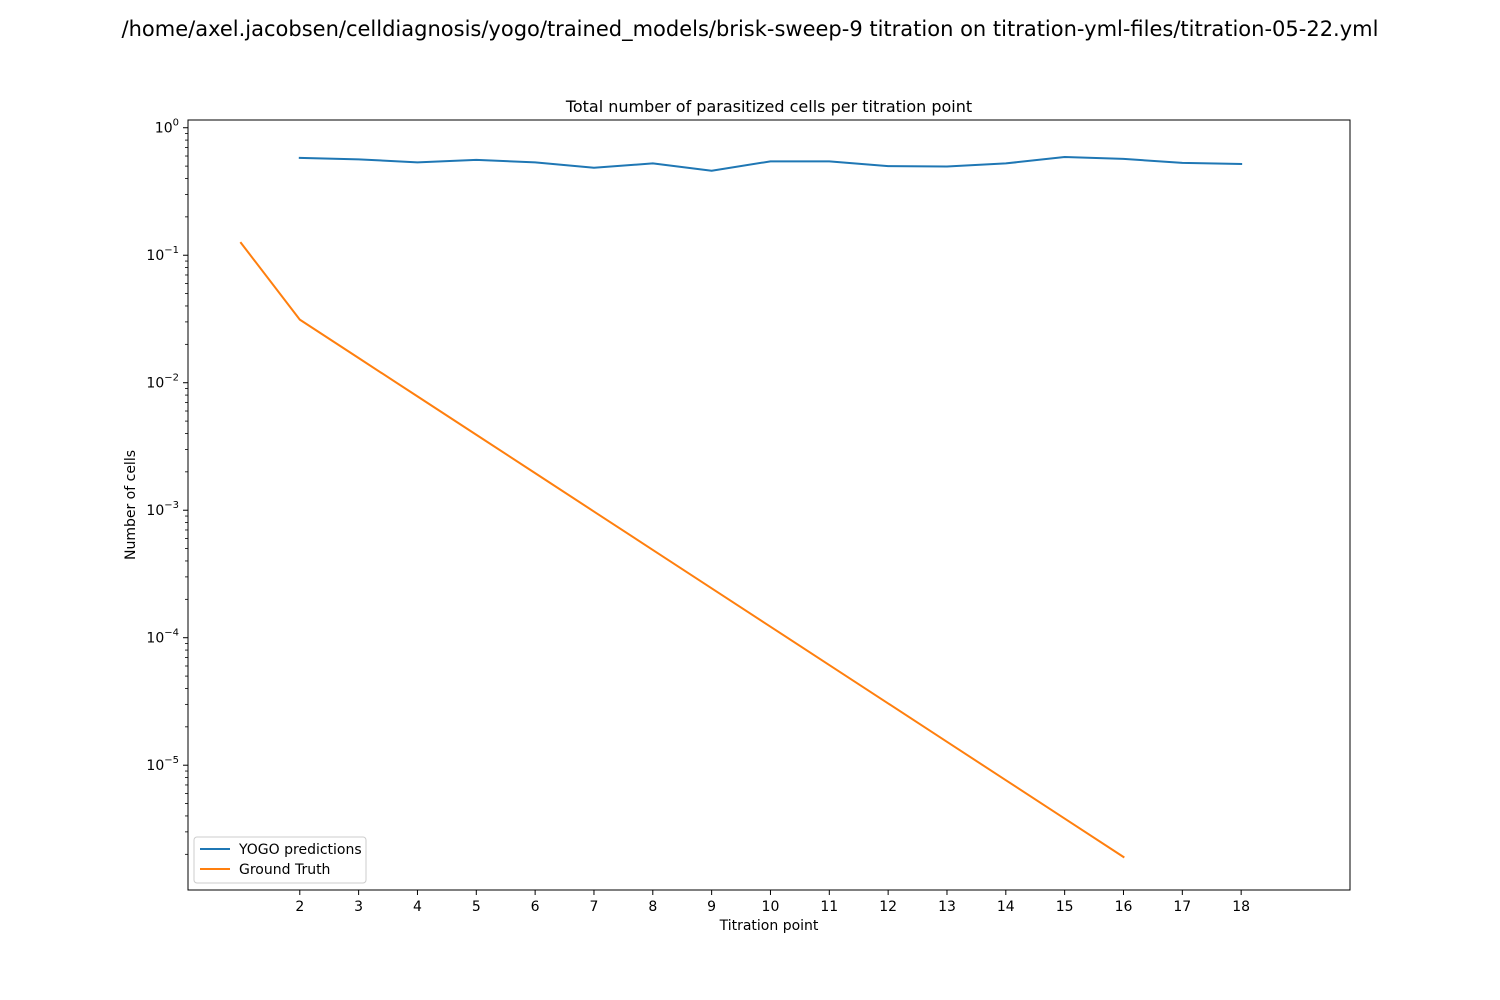 The height and width of the screenshot is (1000, 1500). Describe the element at coordinates (131, 505) in the screenshot. I see `y-axis-label: Number of cells` at that location.